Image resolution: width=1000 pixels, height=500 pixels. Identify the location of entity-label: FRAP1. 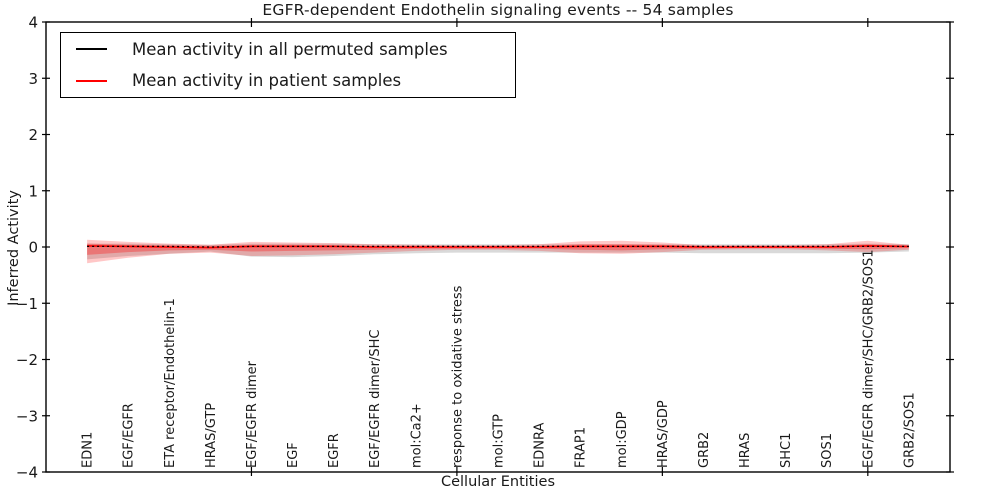
(581, 447).